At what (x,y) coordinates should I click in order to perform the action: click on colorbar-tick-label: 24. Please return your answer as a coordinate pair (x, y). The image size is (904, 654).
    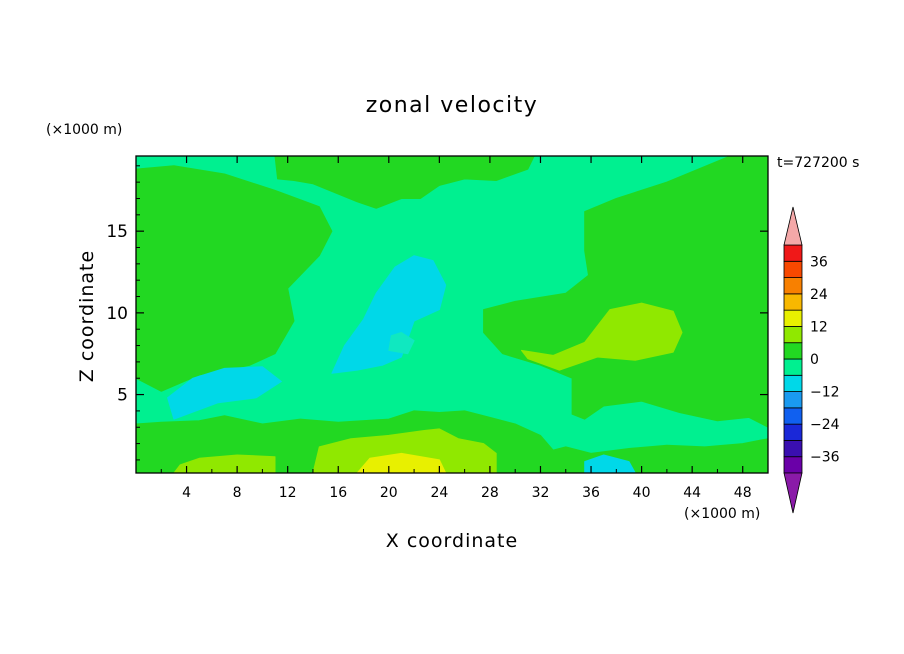
    Looking at the image, I should click on (819, 295).